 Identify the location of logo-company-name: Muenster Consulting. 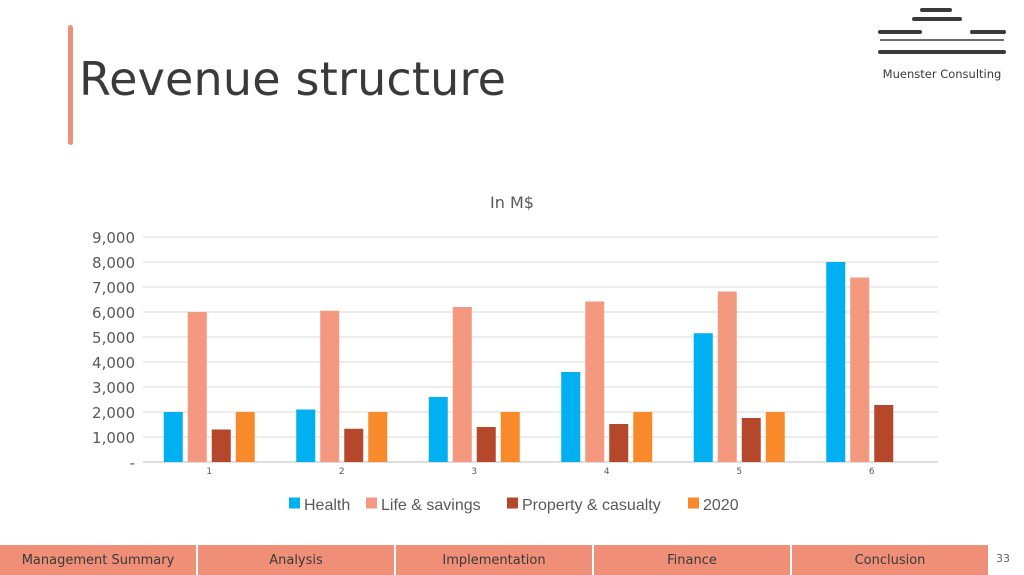
(942, 74).